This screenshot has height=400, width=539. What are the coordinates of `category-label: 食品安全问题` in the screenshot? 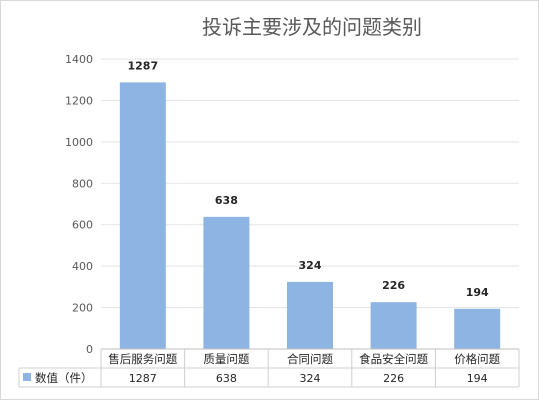 It's located at (393, 359).